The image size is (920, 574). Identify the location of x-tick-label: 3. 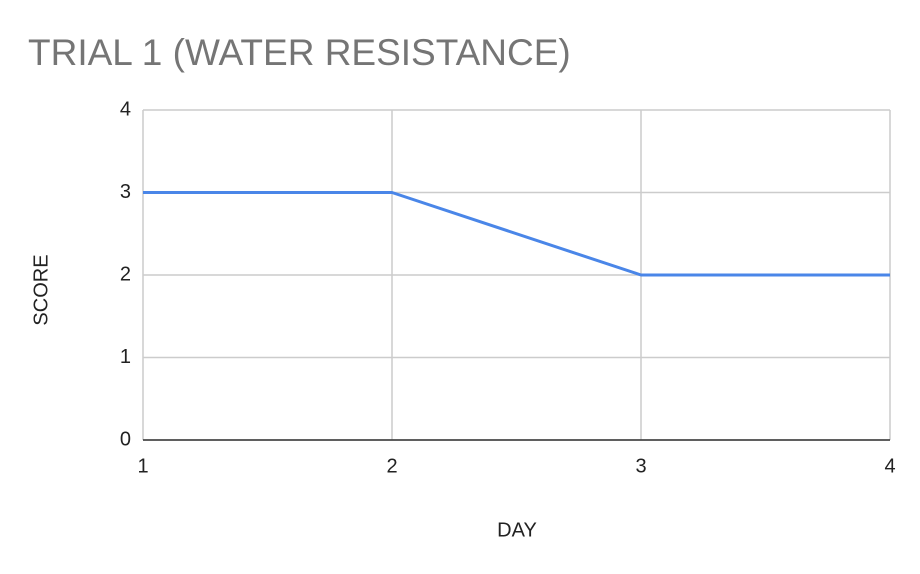
(640, 466).